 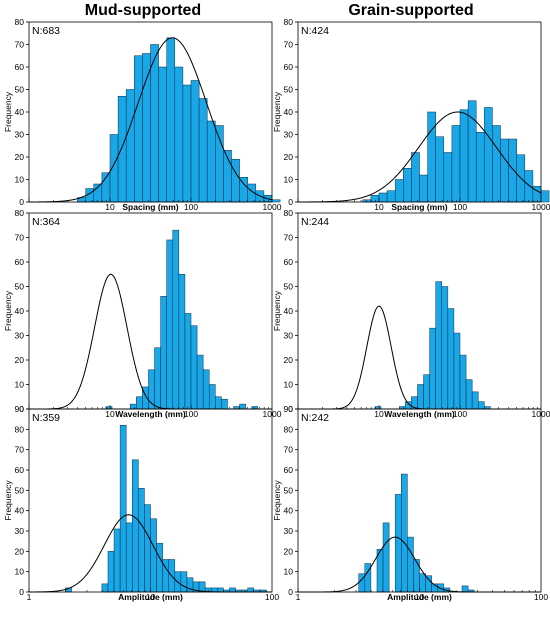 I want to click on sample-count-label: N:359, so click(x=46, y=418).